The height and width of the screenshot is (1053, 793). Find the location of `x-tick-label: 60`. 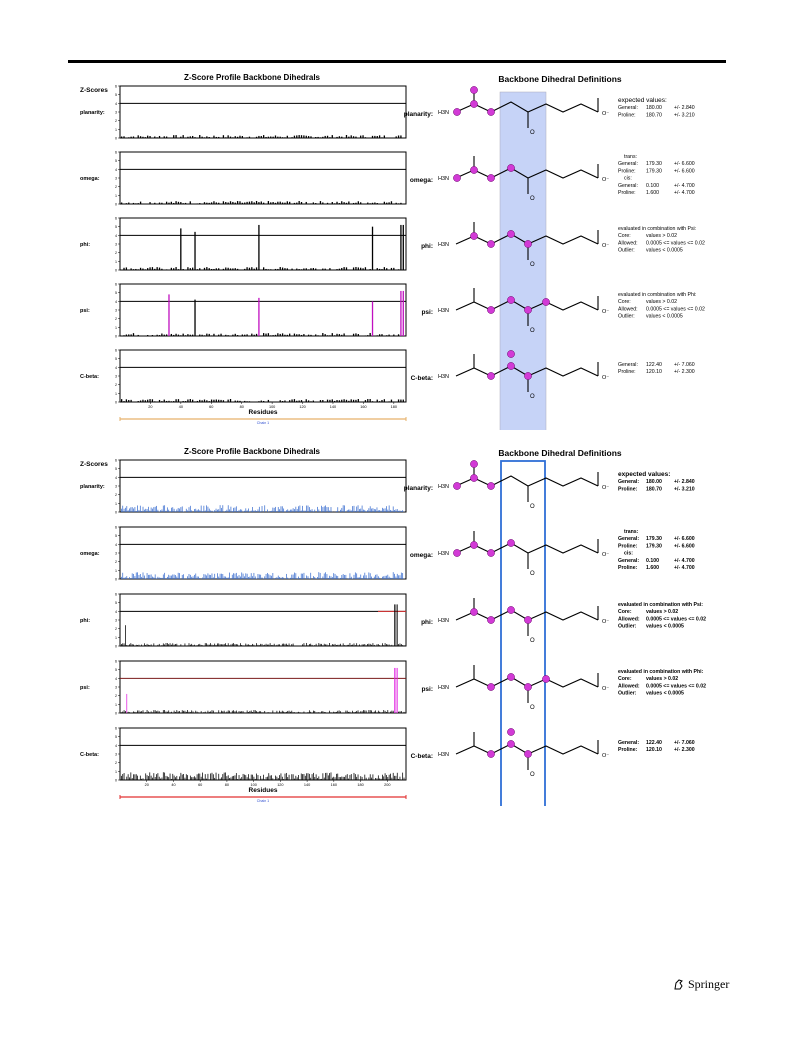

x-tick-label: 60 is located at coordinates (211, 407).